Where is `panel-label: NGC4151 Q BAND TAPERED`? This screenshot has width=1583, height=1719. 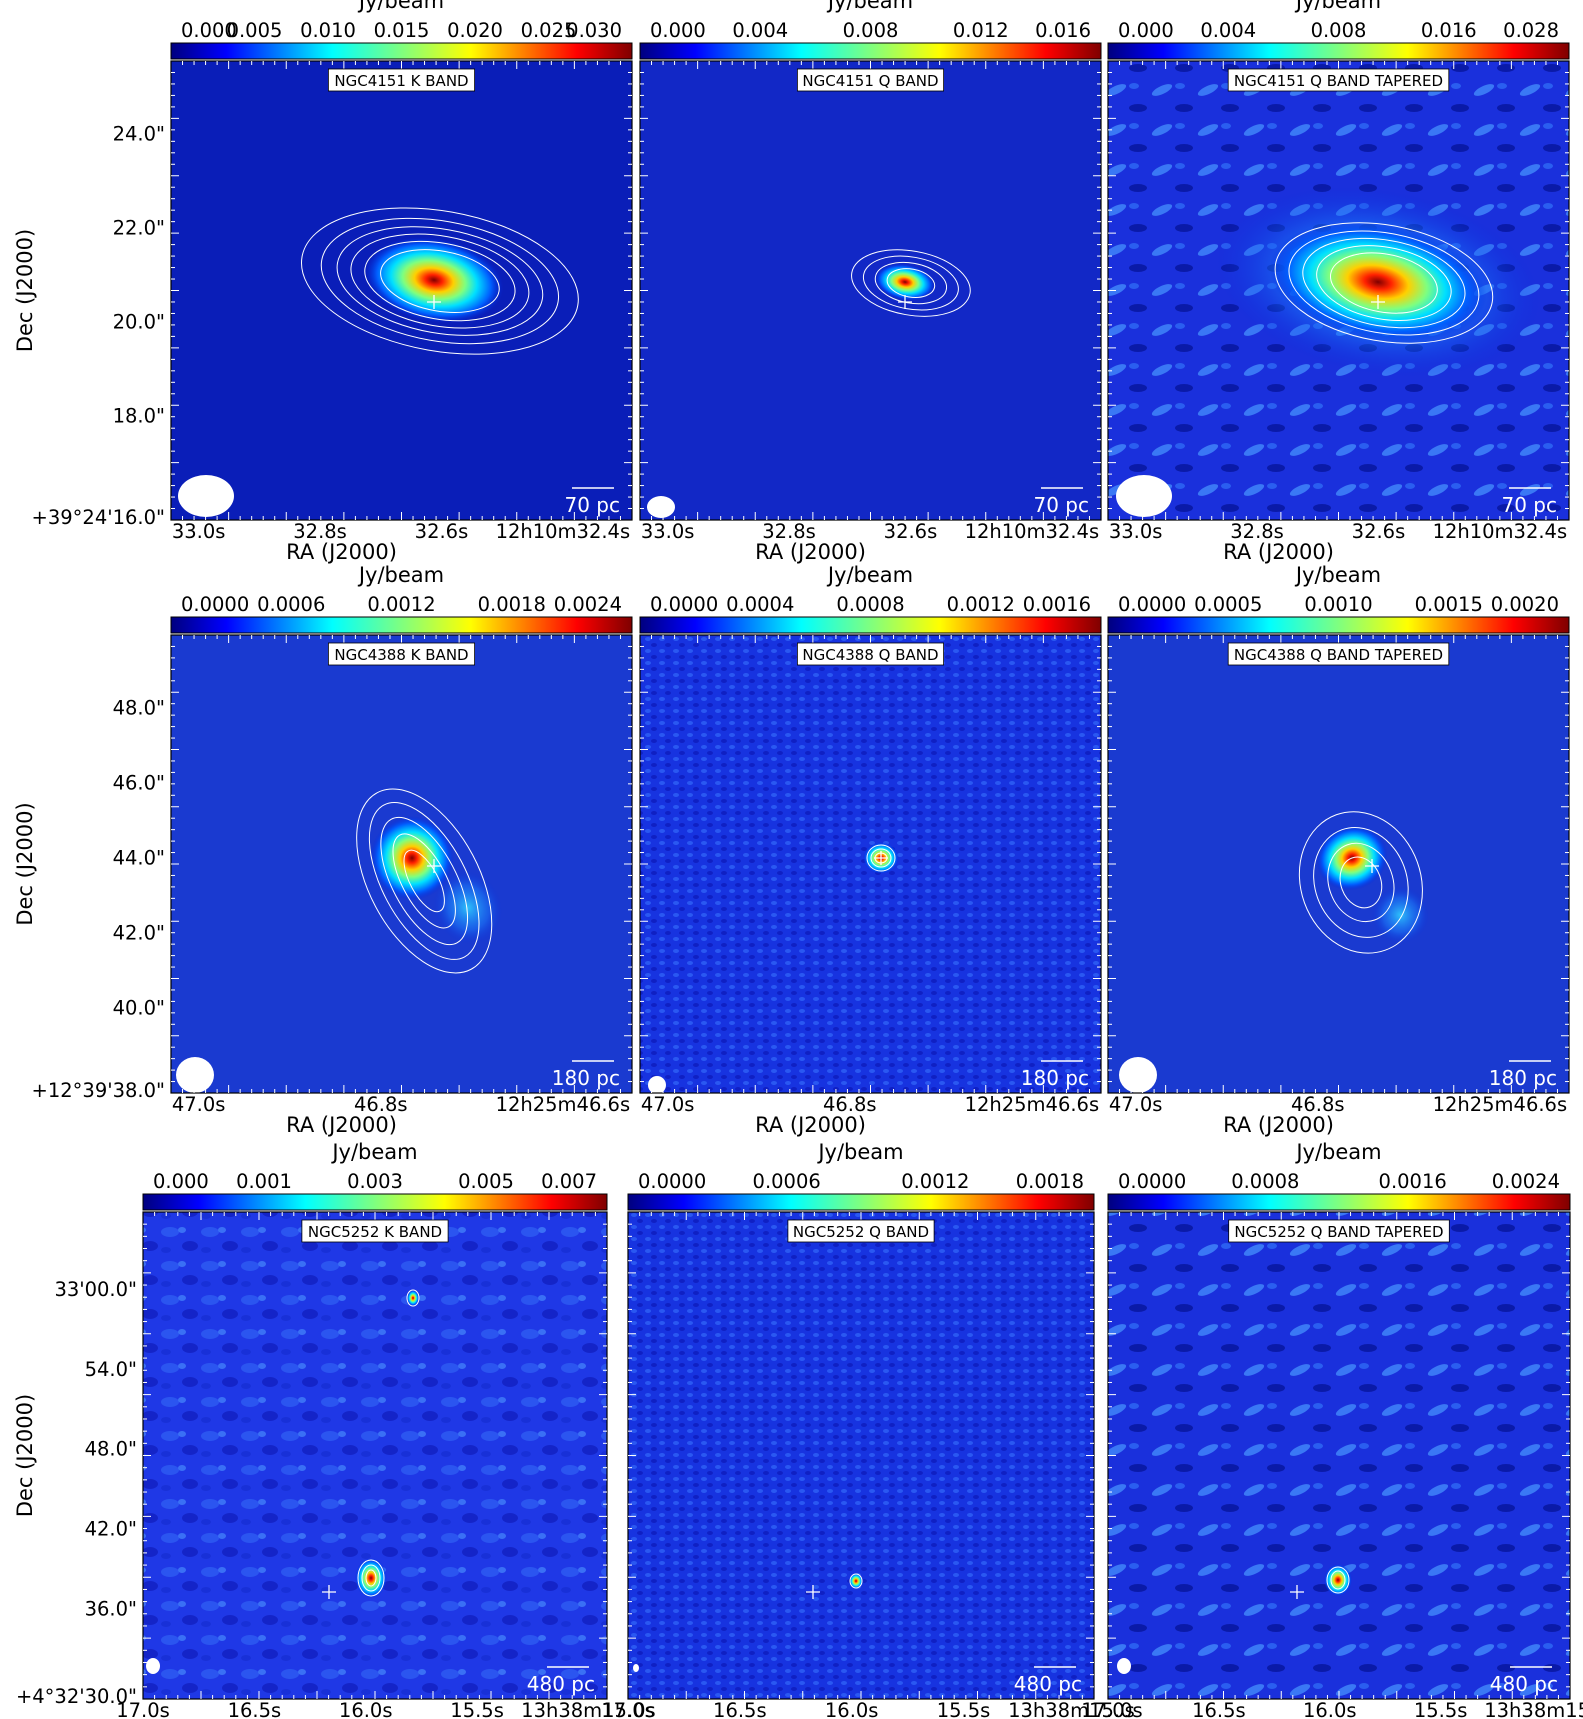
panel-label: NGC4151 Q BAND TAPERED is located at coordinates (1338, 81).